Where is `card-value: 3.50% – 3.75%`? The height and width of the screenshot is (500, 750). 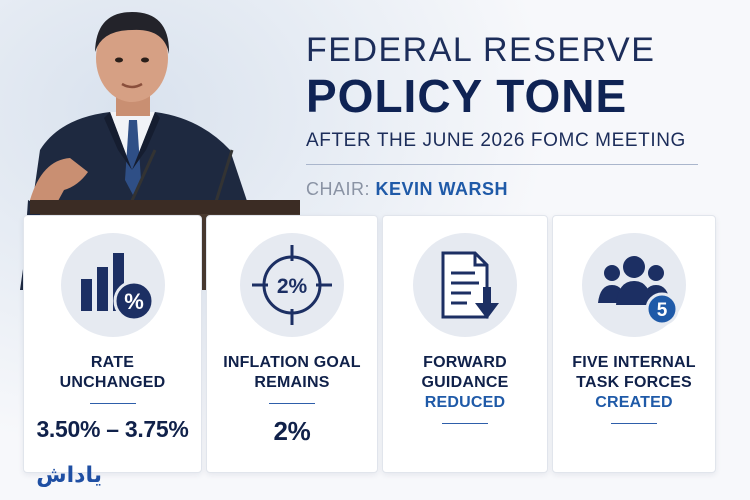 card-value: 3.50% – 3.75% is located at coordinates (112, 429).